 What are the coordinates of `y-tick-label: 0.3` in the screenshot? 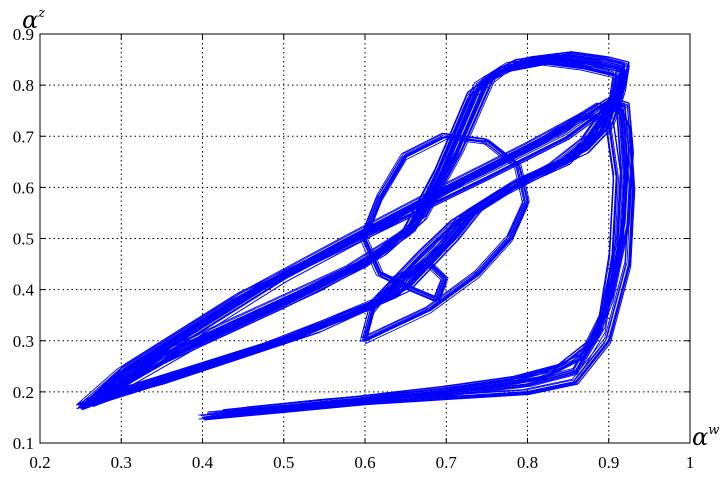 It's located at (23, 341).